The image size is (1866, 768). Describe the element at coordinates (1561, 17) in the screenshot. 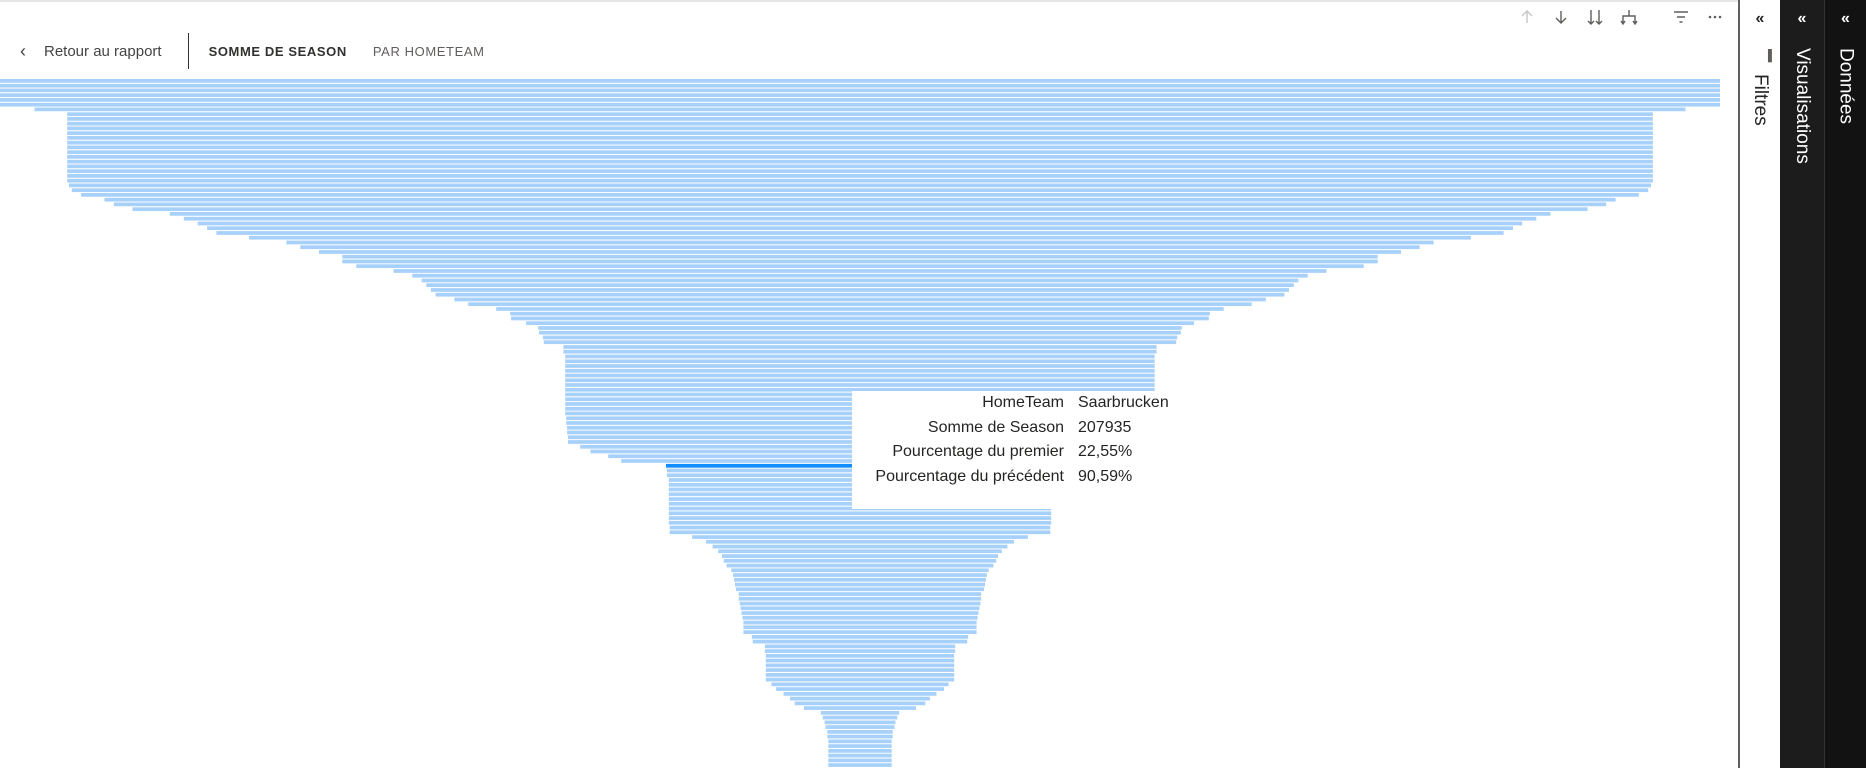

I see `arrow-down-icon` at that location.